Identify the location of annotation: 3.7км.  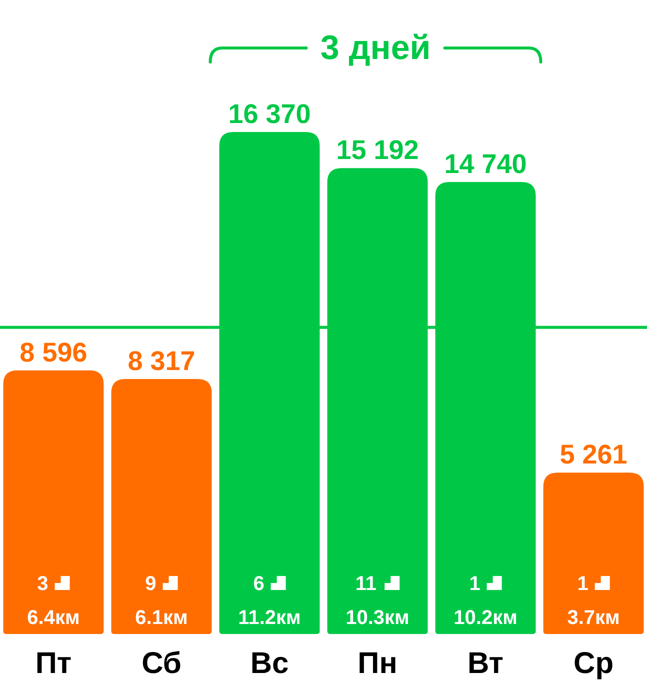
(593, 618).